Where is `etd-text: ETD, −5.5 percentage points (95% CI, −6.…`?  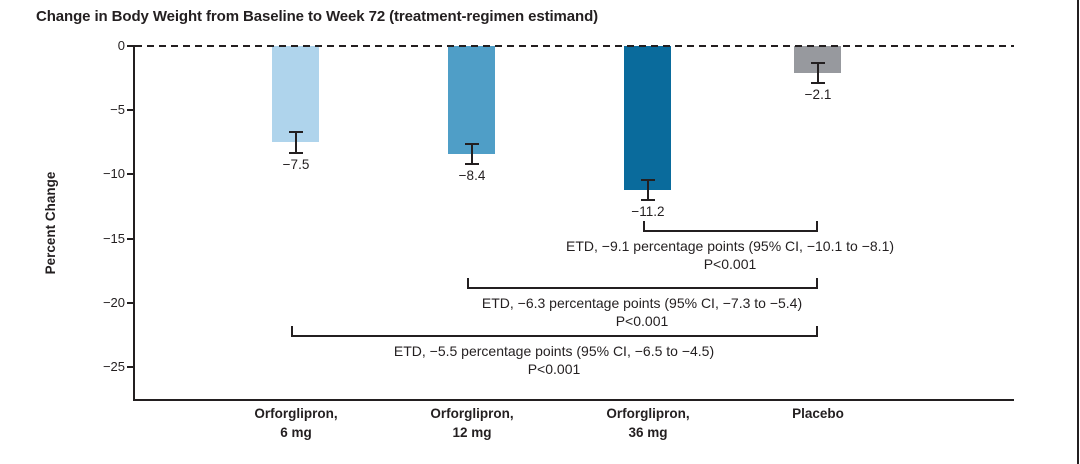 etd-text: ETD, −5.5 percentage points (95% CI, −6.… is located at coordinates (554, 351).